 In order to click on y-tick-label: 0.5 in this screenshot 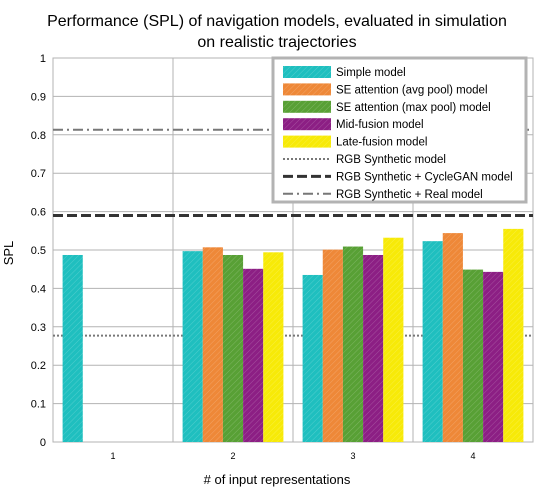, I will do `click(38, 251)`.